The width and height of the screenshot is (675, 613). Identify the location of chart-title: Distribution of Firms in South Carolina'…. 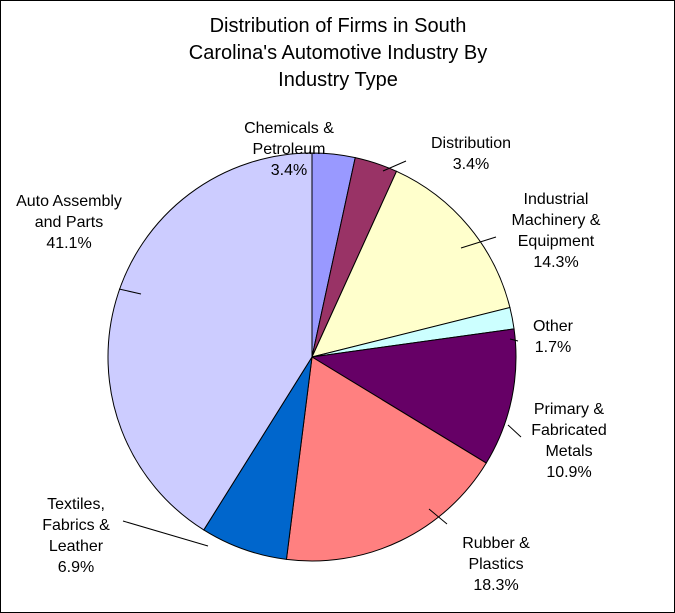
(338, 53).